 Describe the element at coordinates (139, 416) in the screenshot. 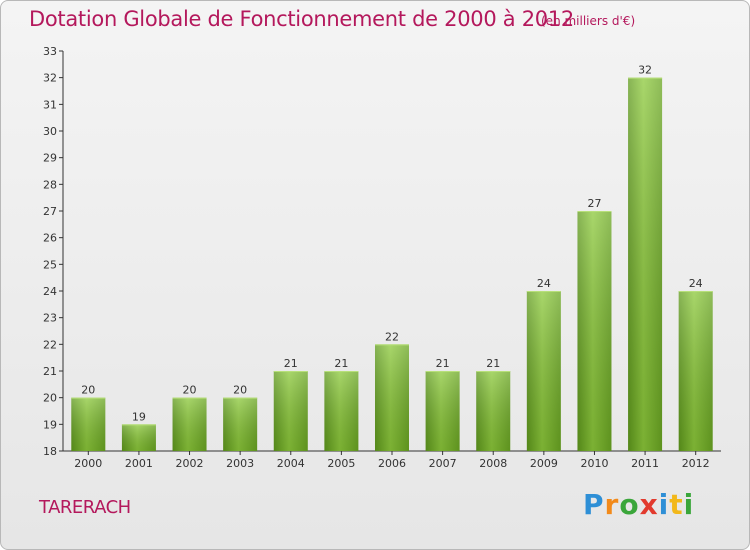

I see `data-label: 19` at that location.